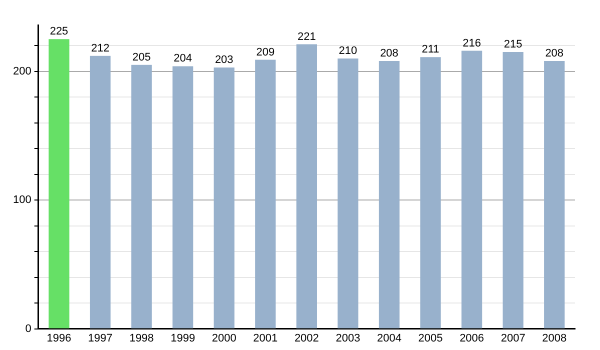 Image resolution: width=600 pixels, height=350 pixels. I want to click on x-tick-label: 1999, so click(183, 338).